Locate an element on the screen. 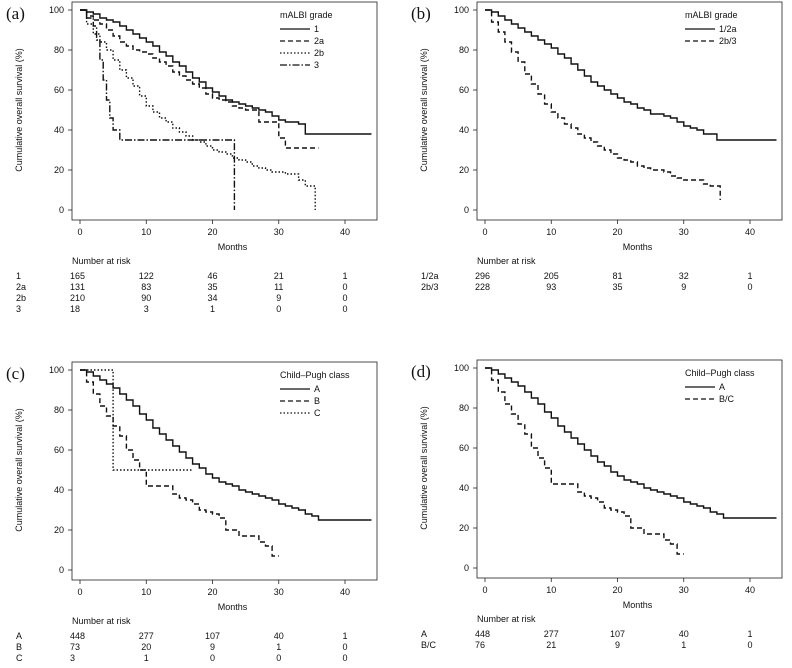  panel-label: (b) is located at coordinates (421, 13).